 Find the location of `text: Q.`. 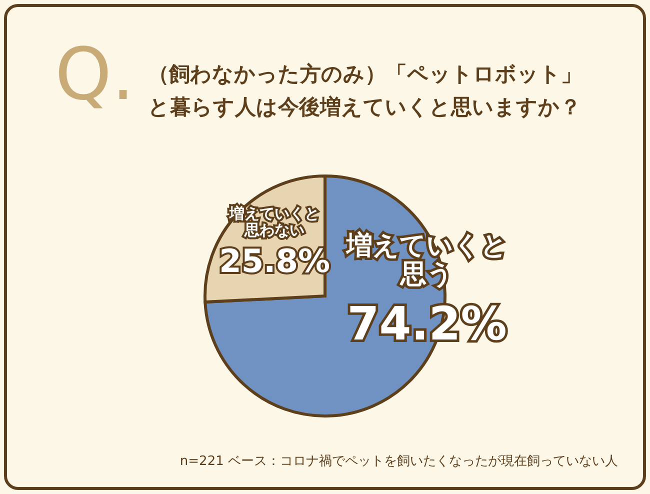

text: Q. is located at coordinates (95, 74).